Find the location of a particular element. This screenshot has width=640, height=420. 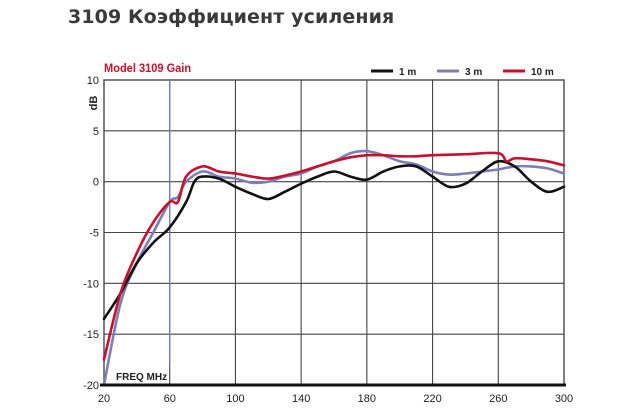

y-axis-label: dB is located at coordinates (94, 103).